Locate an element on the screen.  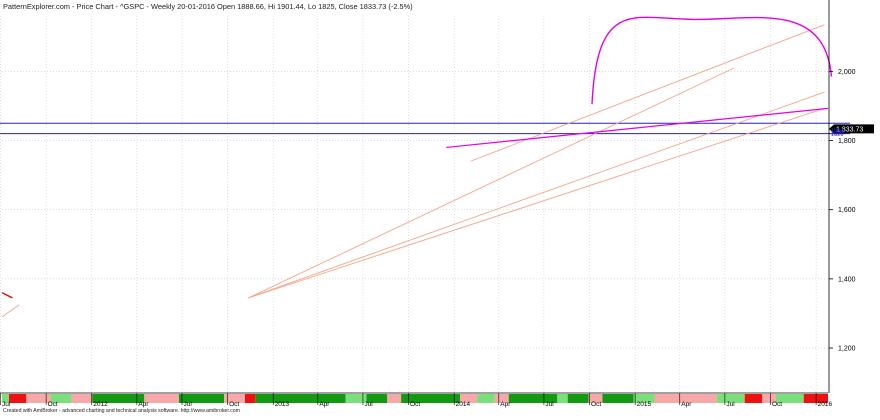
y-tick-label: 1,600 is located at coordinates (847, 210).